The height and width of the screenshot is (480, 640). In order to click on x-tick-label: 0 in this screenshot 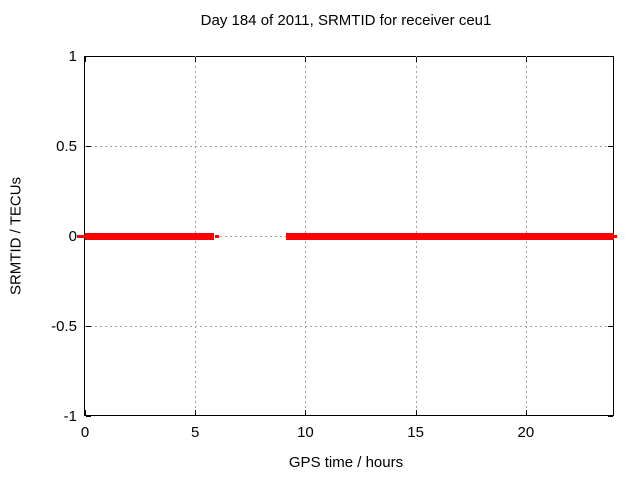, I will do `click(85, 432)`.